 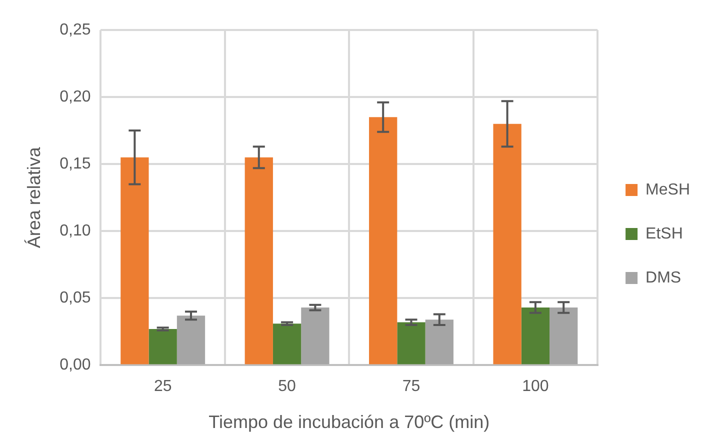 I want to click on x-tick-label: 25, so click(x=163, y=387).